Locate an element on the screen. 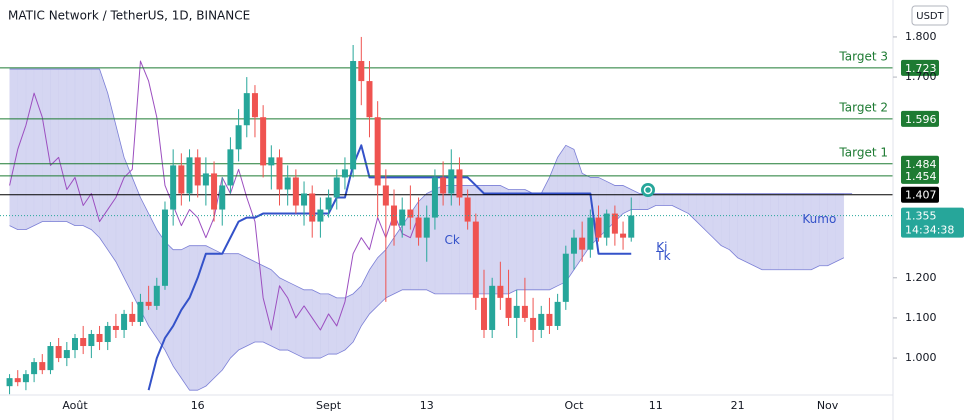 The width and height of the screenshot is (964, 420). x-tick-label: Nov is located at coordinates (828, 405).